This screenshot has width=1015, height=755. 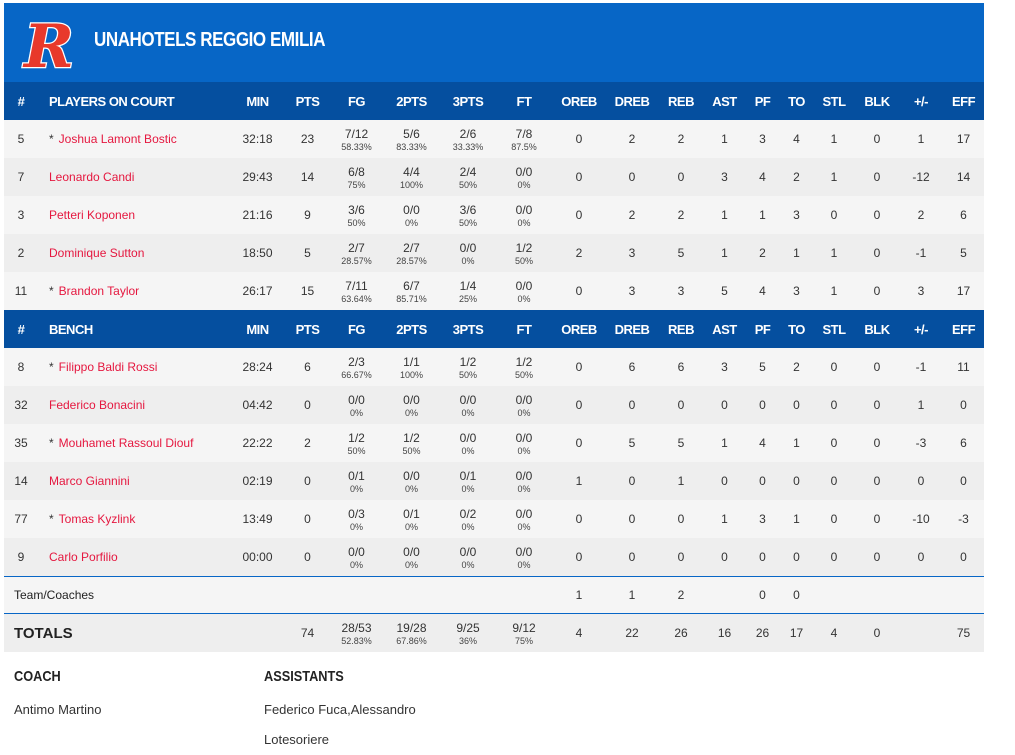 I want to click on player-name-link: Petteri Koponen, so click(x=92, y=215).